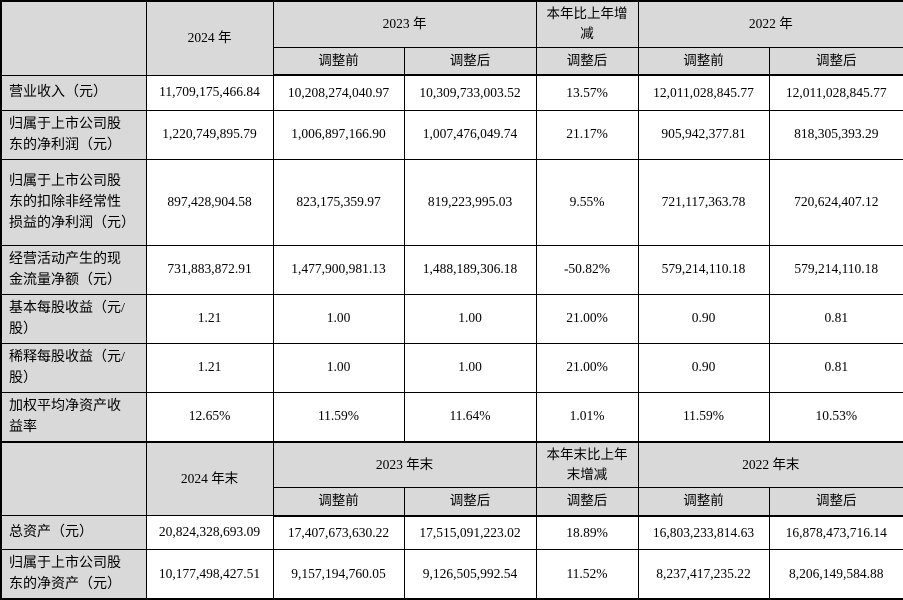 This screenshot has height=600, width=903. What do you see at coordinates (73, 574) in the screenshot?
I see `row-label: 归属于上市公司股东的净资产（元）` at bounding box center [73, 574].